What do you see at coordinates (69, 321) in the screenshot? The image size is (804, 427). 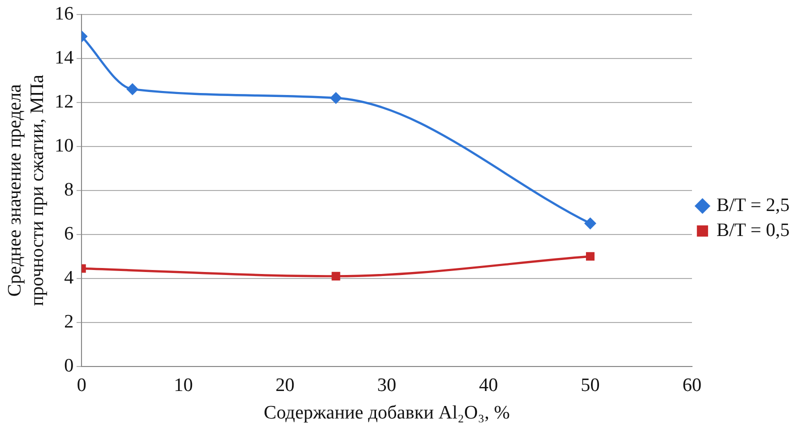 I see `y-tick-label: 2` at bounding box center [69, 321].